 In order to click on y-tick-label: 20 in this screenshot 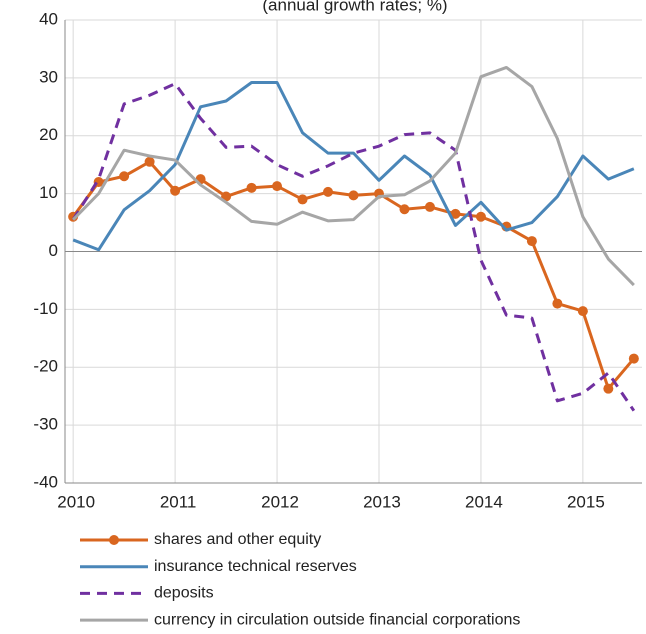, I will do `click(48, 134)`.